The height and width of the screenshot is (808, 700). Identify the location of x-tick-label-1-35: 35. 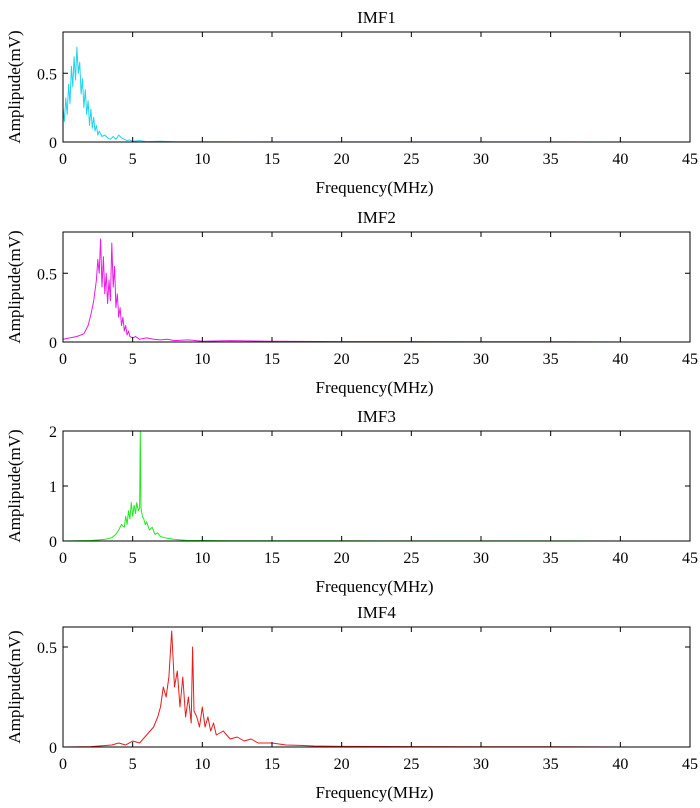
(551, 159).